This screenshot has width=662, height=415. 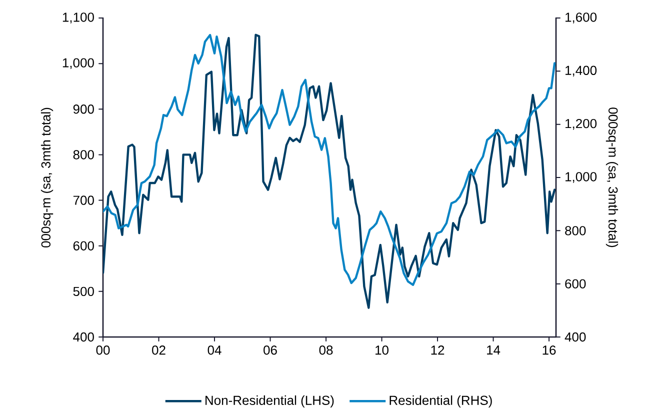 I want to click on legend-label: Non-Residential (LHS), so click(x=270, y=401).